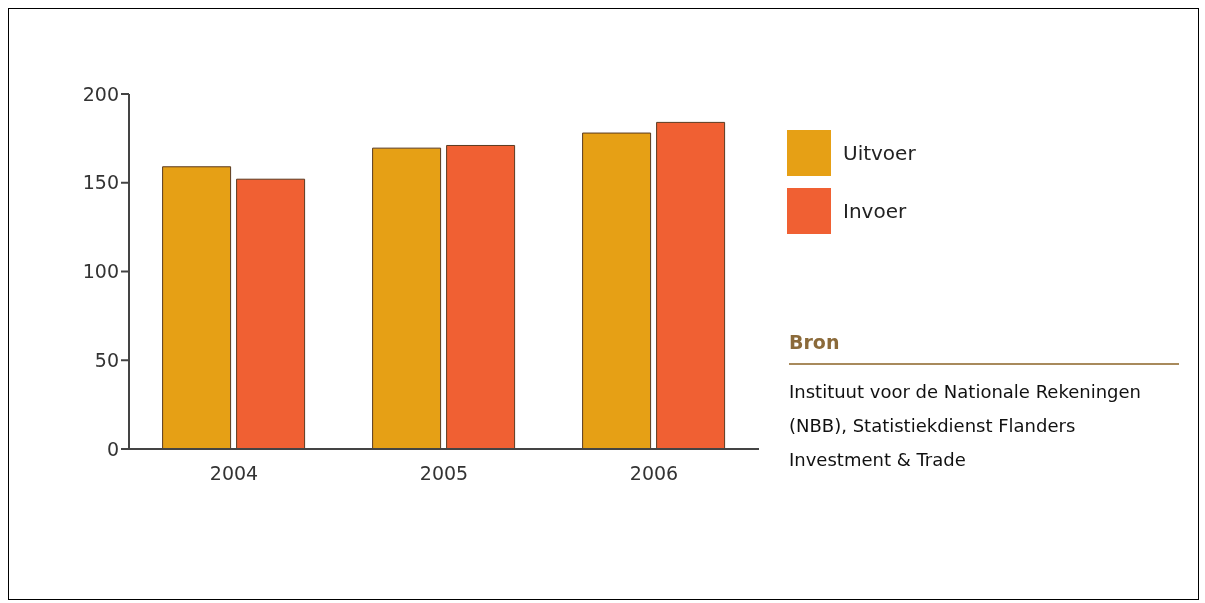  Describe the element at coordinates (100, 182) in the screenshot. I see `y-tick-label: 150` at that location.